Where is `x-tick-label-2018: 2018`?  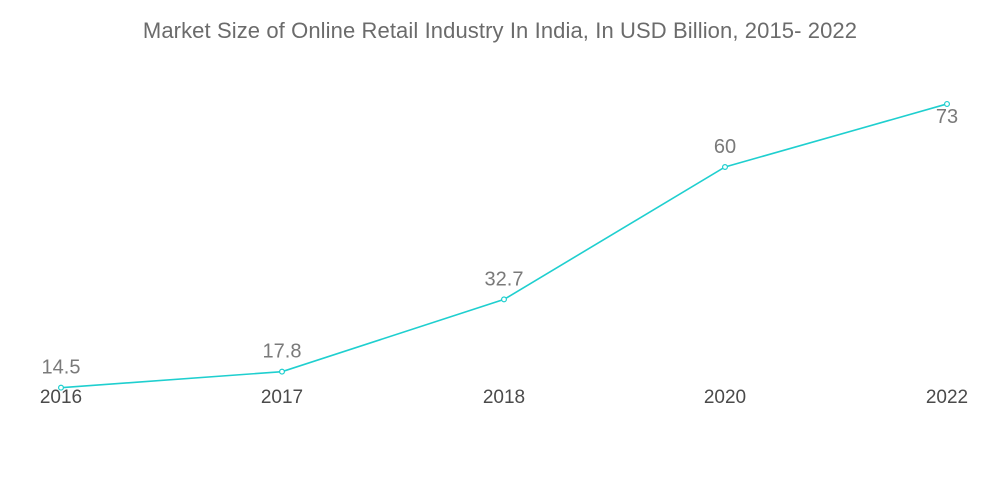 x-tick-label-2018: 2018 is located at coordinates (504, 397).